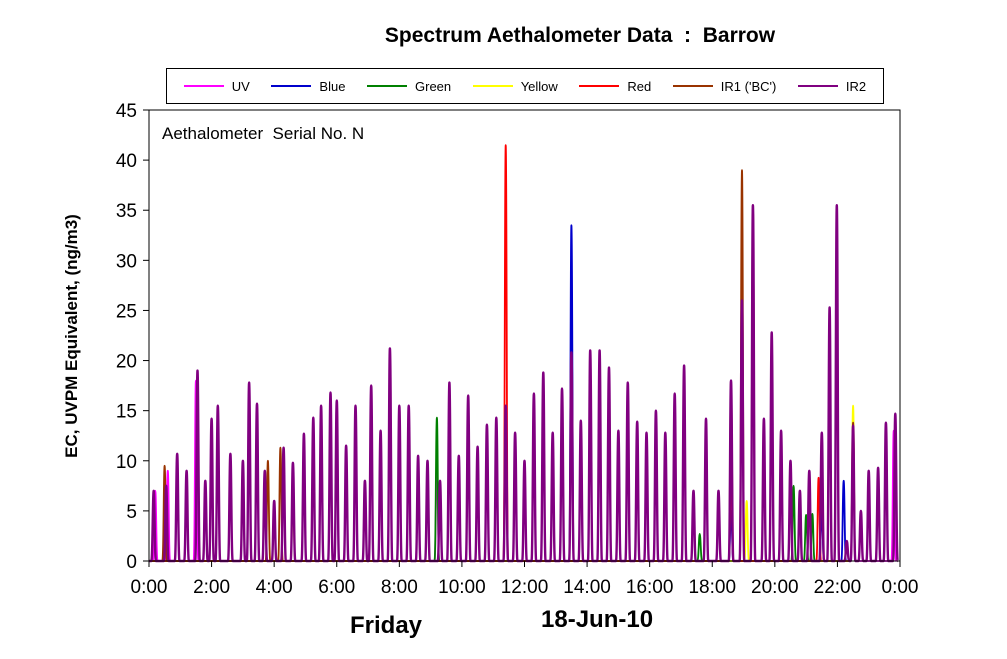 This screenshot has width=1007, height=659. Describe the element at coordinates (131, 512) in the screenshot. I see `y-tick-label: 5` at that location.